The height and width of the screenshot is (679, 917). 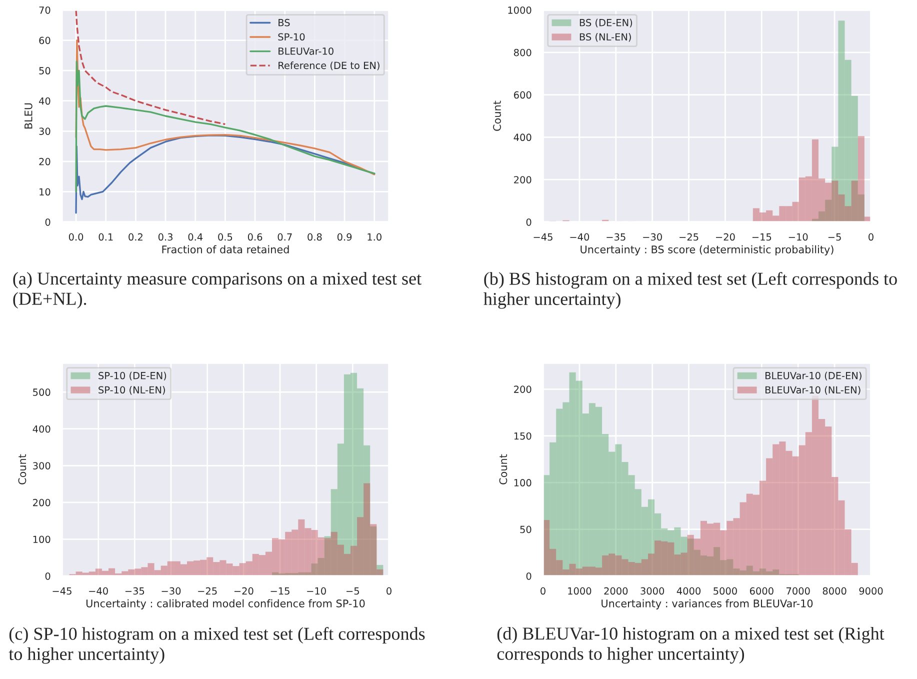 What do you see at coordinates (44, 162) in the screenshot?
I see `y-tick-label: 20` at bounding box center [44, 162].